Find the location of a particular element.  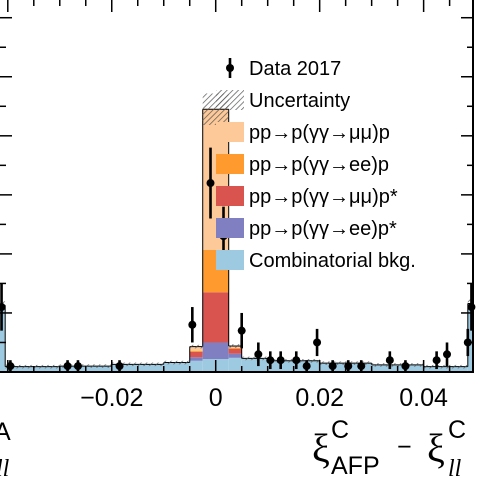

xlabel-sup-2: C is located at coordinates (457, 430).